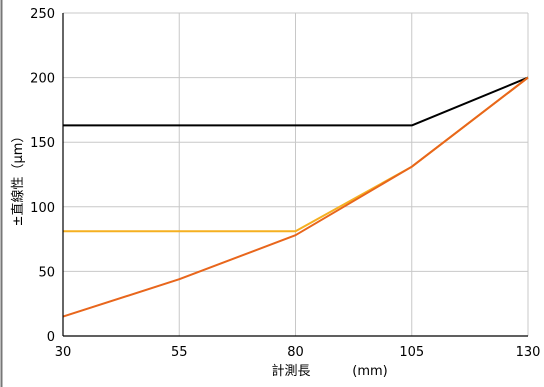 The image size is (544, 387). Describe the element at coordinates (42, 208) in the screenshot. I see `y-tick-label: 100` at that location.